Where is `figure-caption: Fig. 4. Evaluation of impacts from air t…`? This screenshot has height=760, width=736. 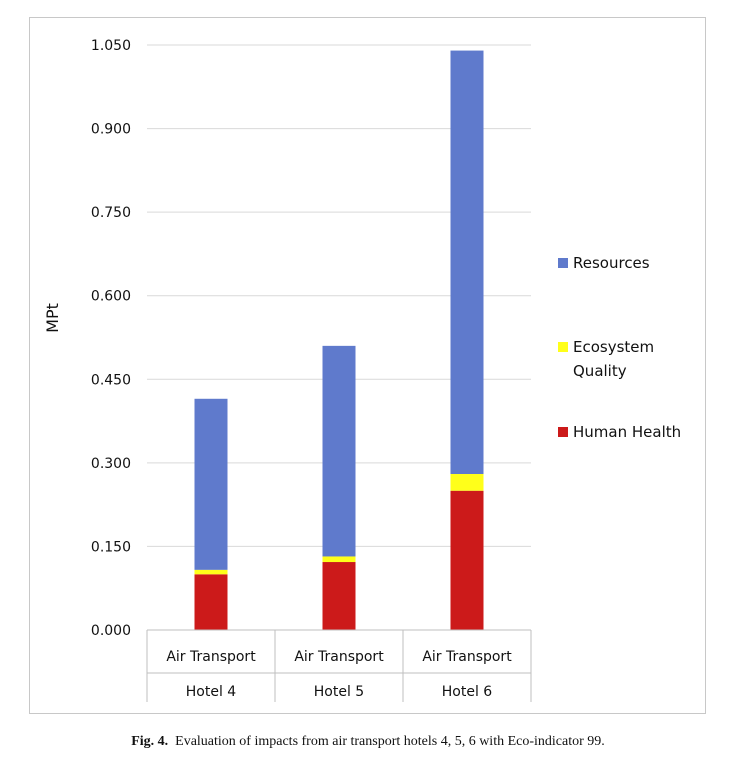
figure-caption: Fig. 4. Evaluation of impacts from air t… is located at coordinates (368, 742).